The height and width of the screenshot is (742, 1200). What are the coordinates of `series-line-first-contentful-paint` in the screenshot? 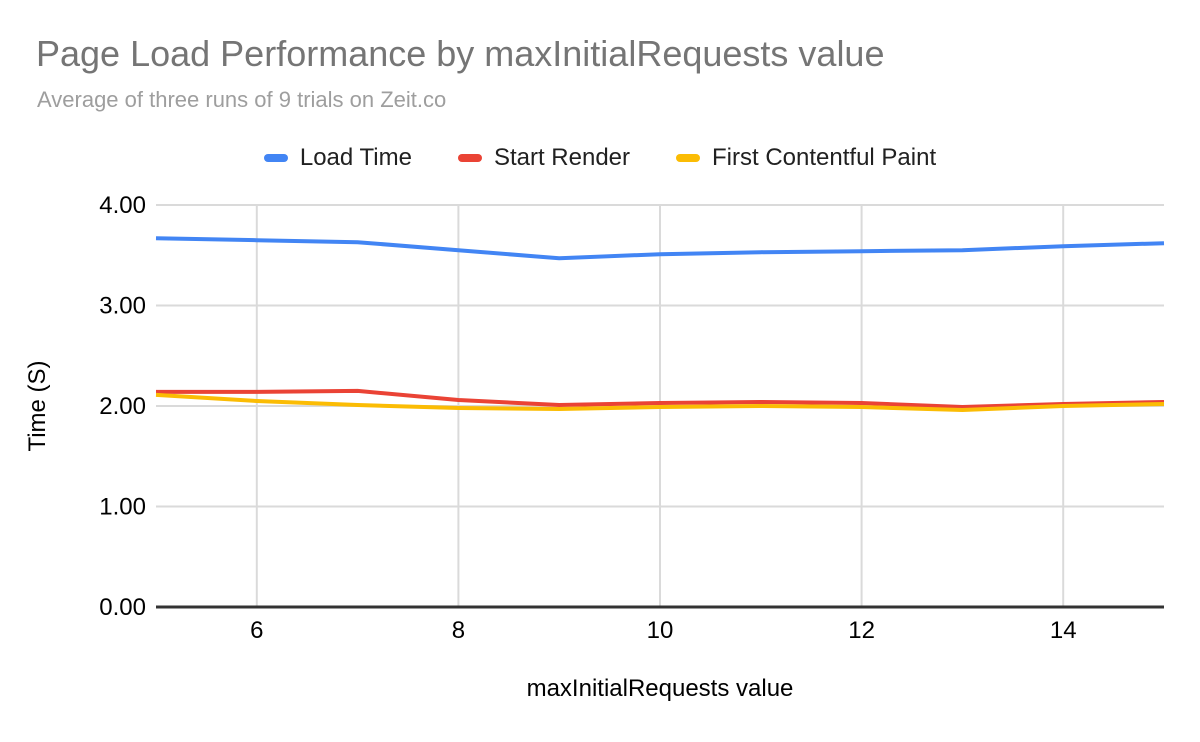 It's located at (660, 402).